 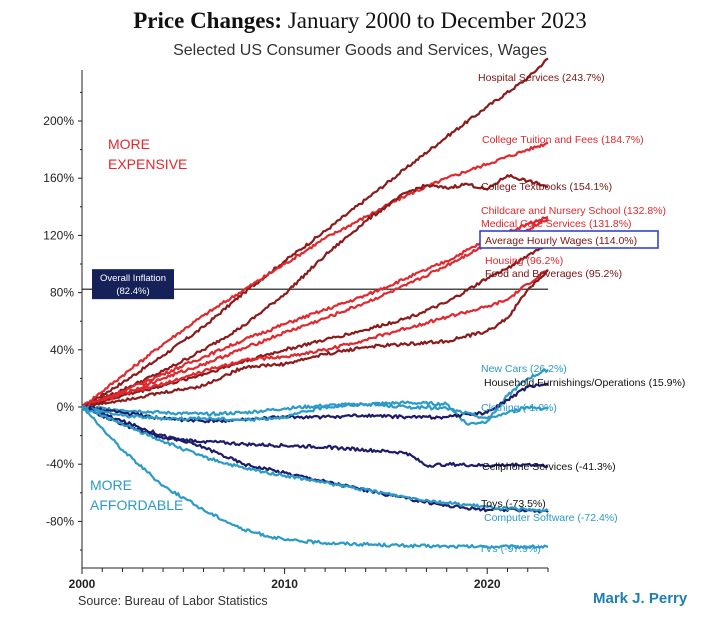 I want to click on y-tick-label: -80%, so click(x=60, y=521).